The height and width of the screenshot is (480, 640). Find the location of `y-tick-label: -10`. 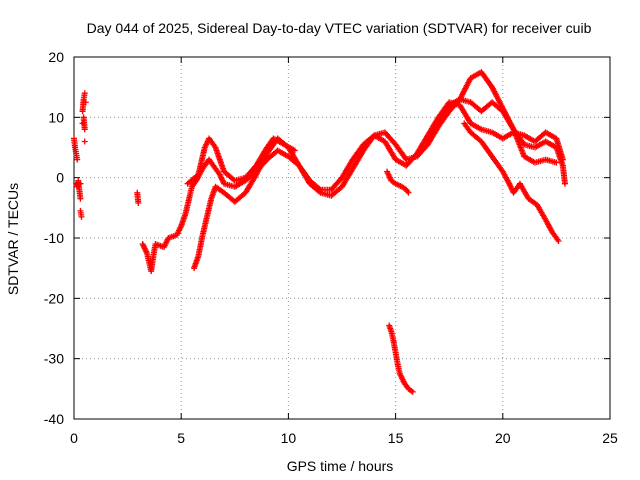

y-tick-label: -10 is located at coordinates (54, 238).